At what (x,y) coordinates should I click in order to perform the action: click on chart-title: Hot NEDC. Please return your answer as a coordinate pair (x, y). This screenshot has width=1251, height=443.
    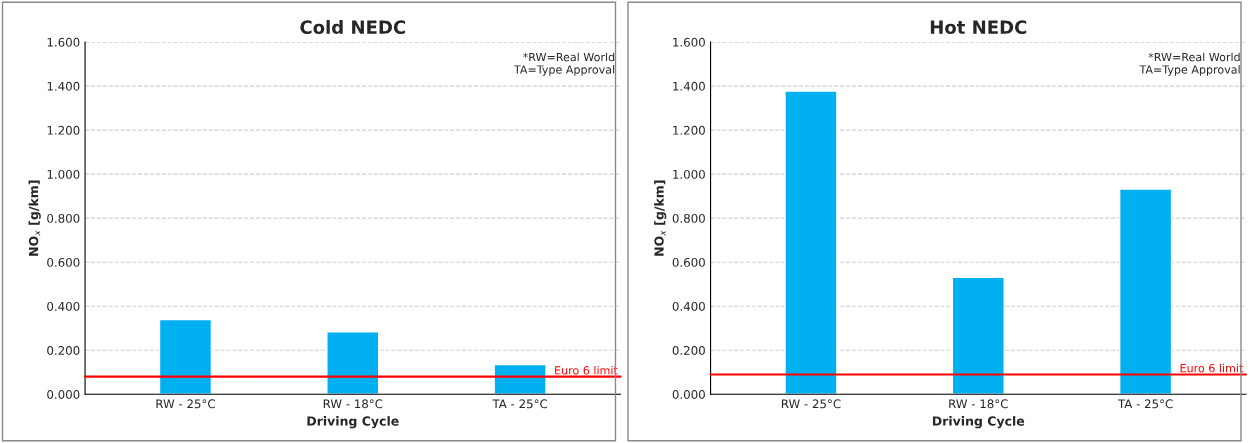
    Looking at the image, I should click on (978, 27).